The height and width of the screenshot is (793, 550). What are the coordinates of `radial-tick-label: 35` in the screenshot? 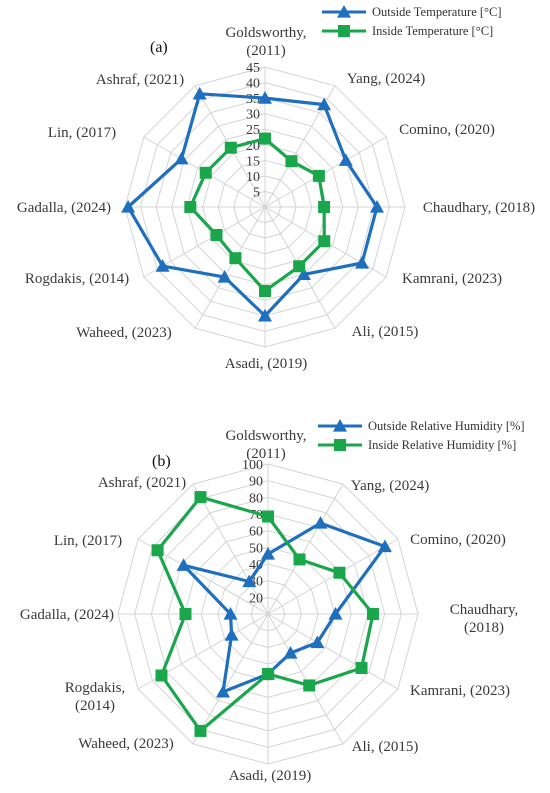 It's located at (253, 99).